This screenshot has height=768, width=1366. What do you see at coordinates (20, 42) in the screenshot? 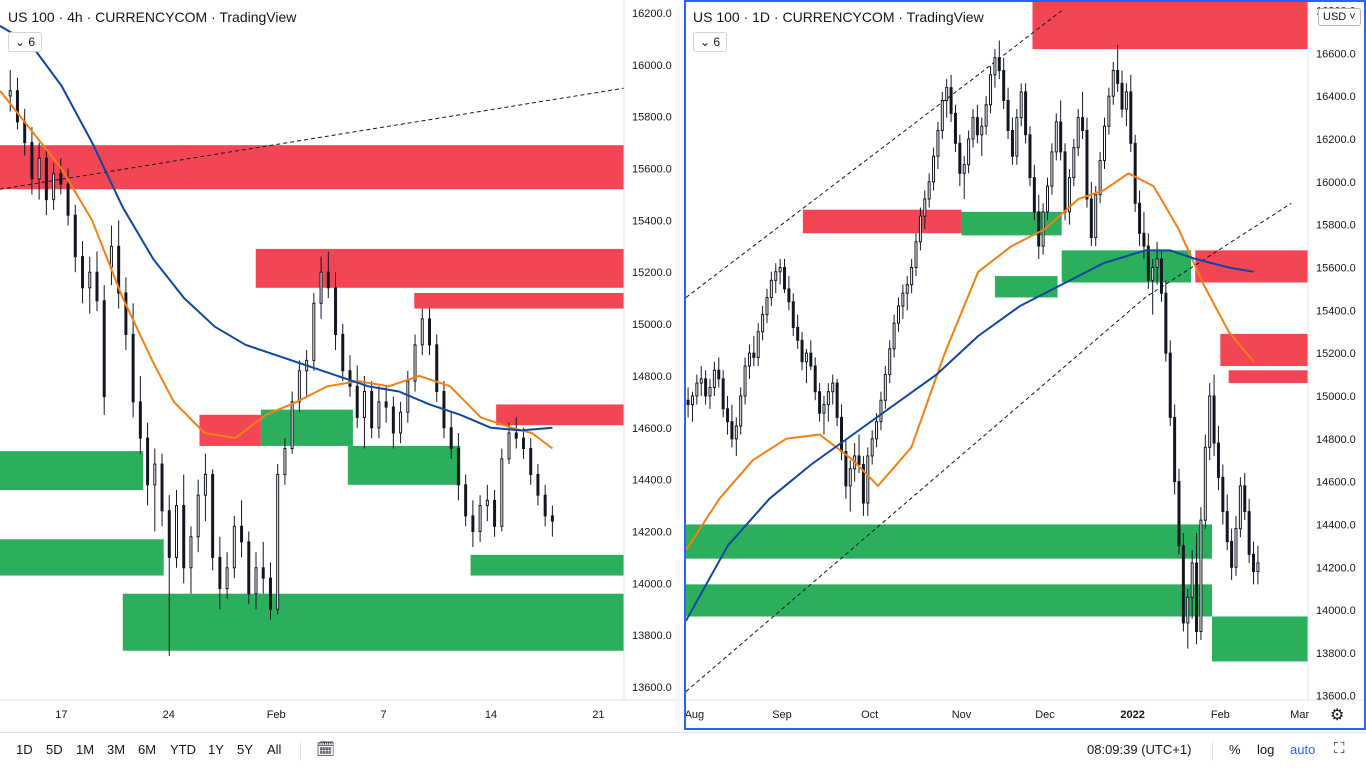
I see `chevron-down-icon: ⌄` at bounding box center [20, 42].